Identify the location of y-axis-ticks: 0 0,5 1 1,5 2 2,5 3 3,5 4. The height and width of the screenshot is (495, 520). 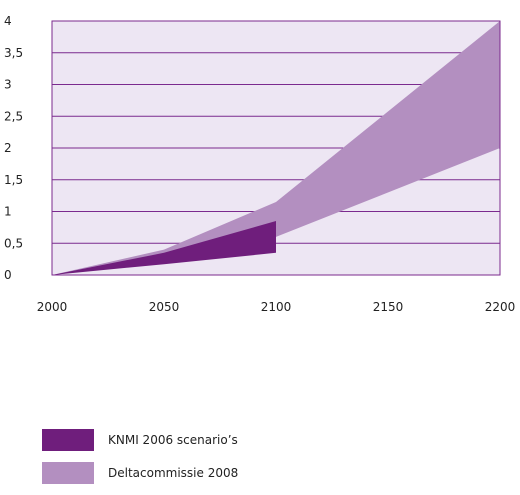
(13, 148).